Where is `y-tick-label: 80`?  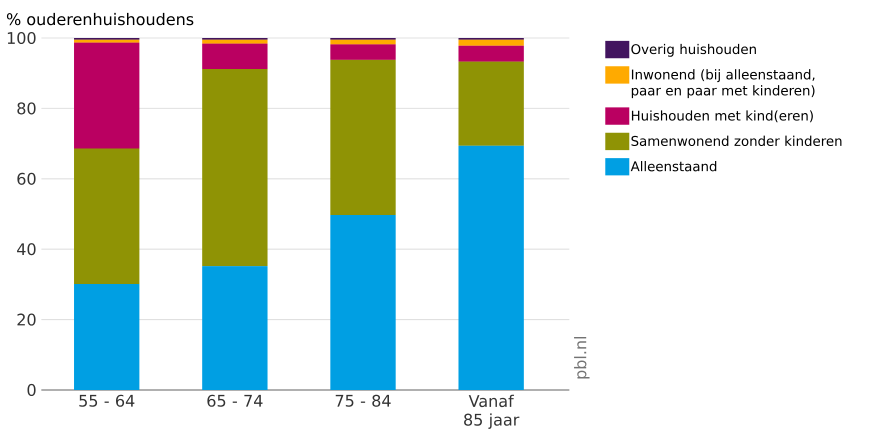 y-tick-label: 80 is located at coordinates (26, 108).